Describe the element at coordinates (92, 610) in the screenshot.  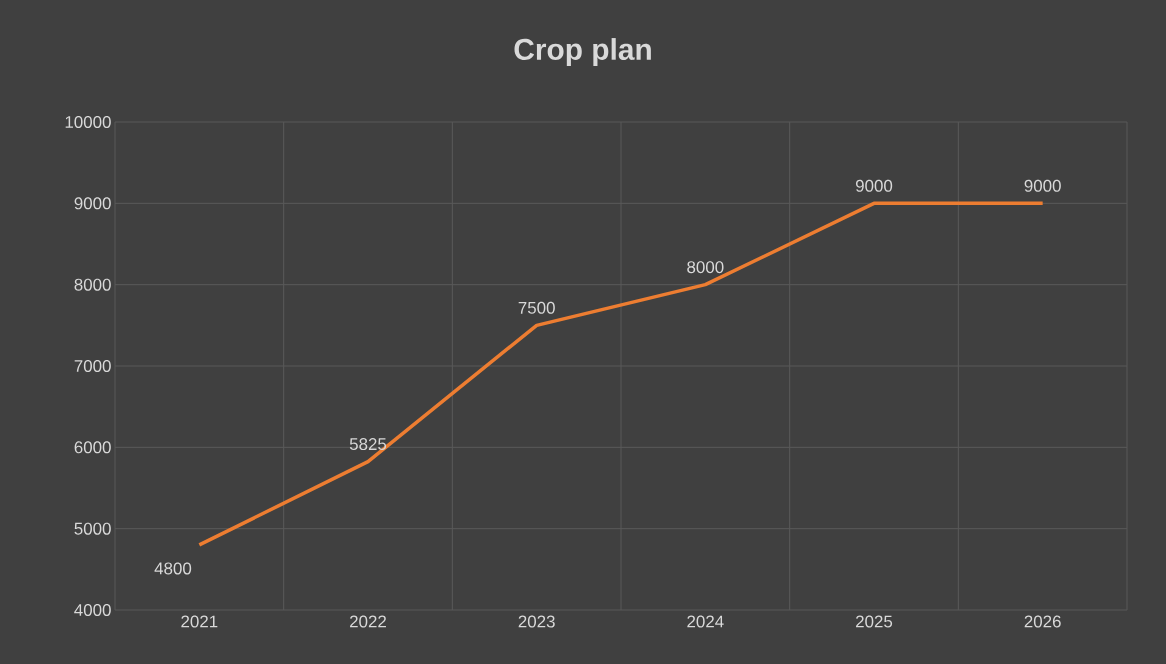
I see `y-tick-label: 4000` at that location.